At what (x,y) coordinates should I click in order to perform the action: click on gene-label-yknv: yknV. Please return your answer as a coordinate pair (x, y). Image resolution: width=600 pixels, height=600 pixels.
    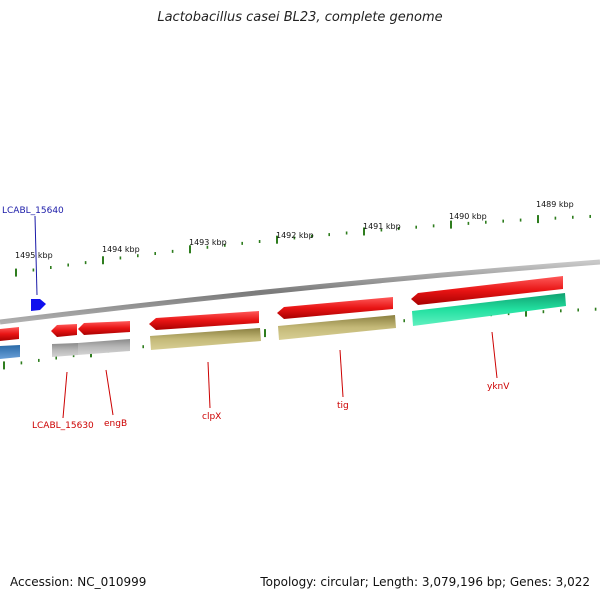
    Looking at the image, I should click on (498, 387).